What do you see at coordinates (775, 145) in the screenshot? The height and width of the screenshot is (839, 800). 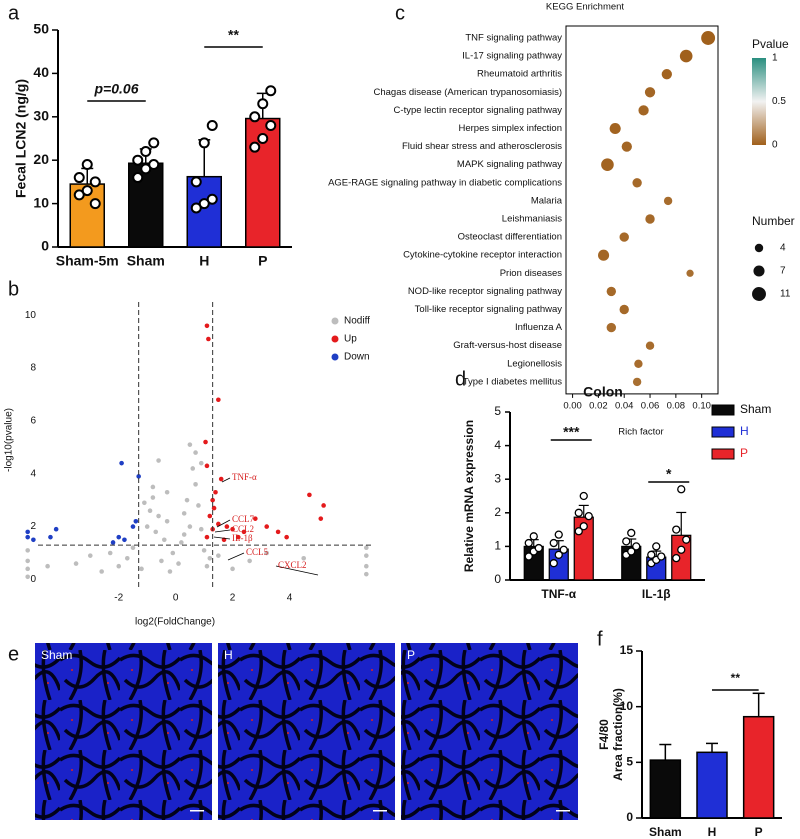 I see `colorbar-tick-label: 0` at bounding box center [775, 145].